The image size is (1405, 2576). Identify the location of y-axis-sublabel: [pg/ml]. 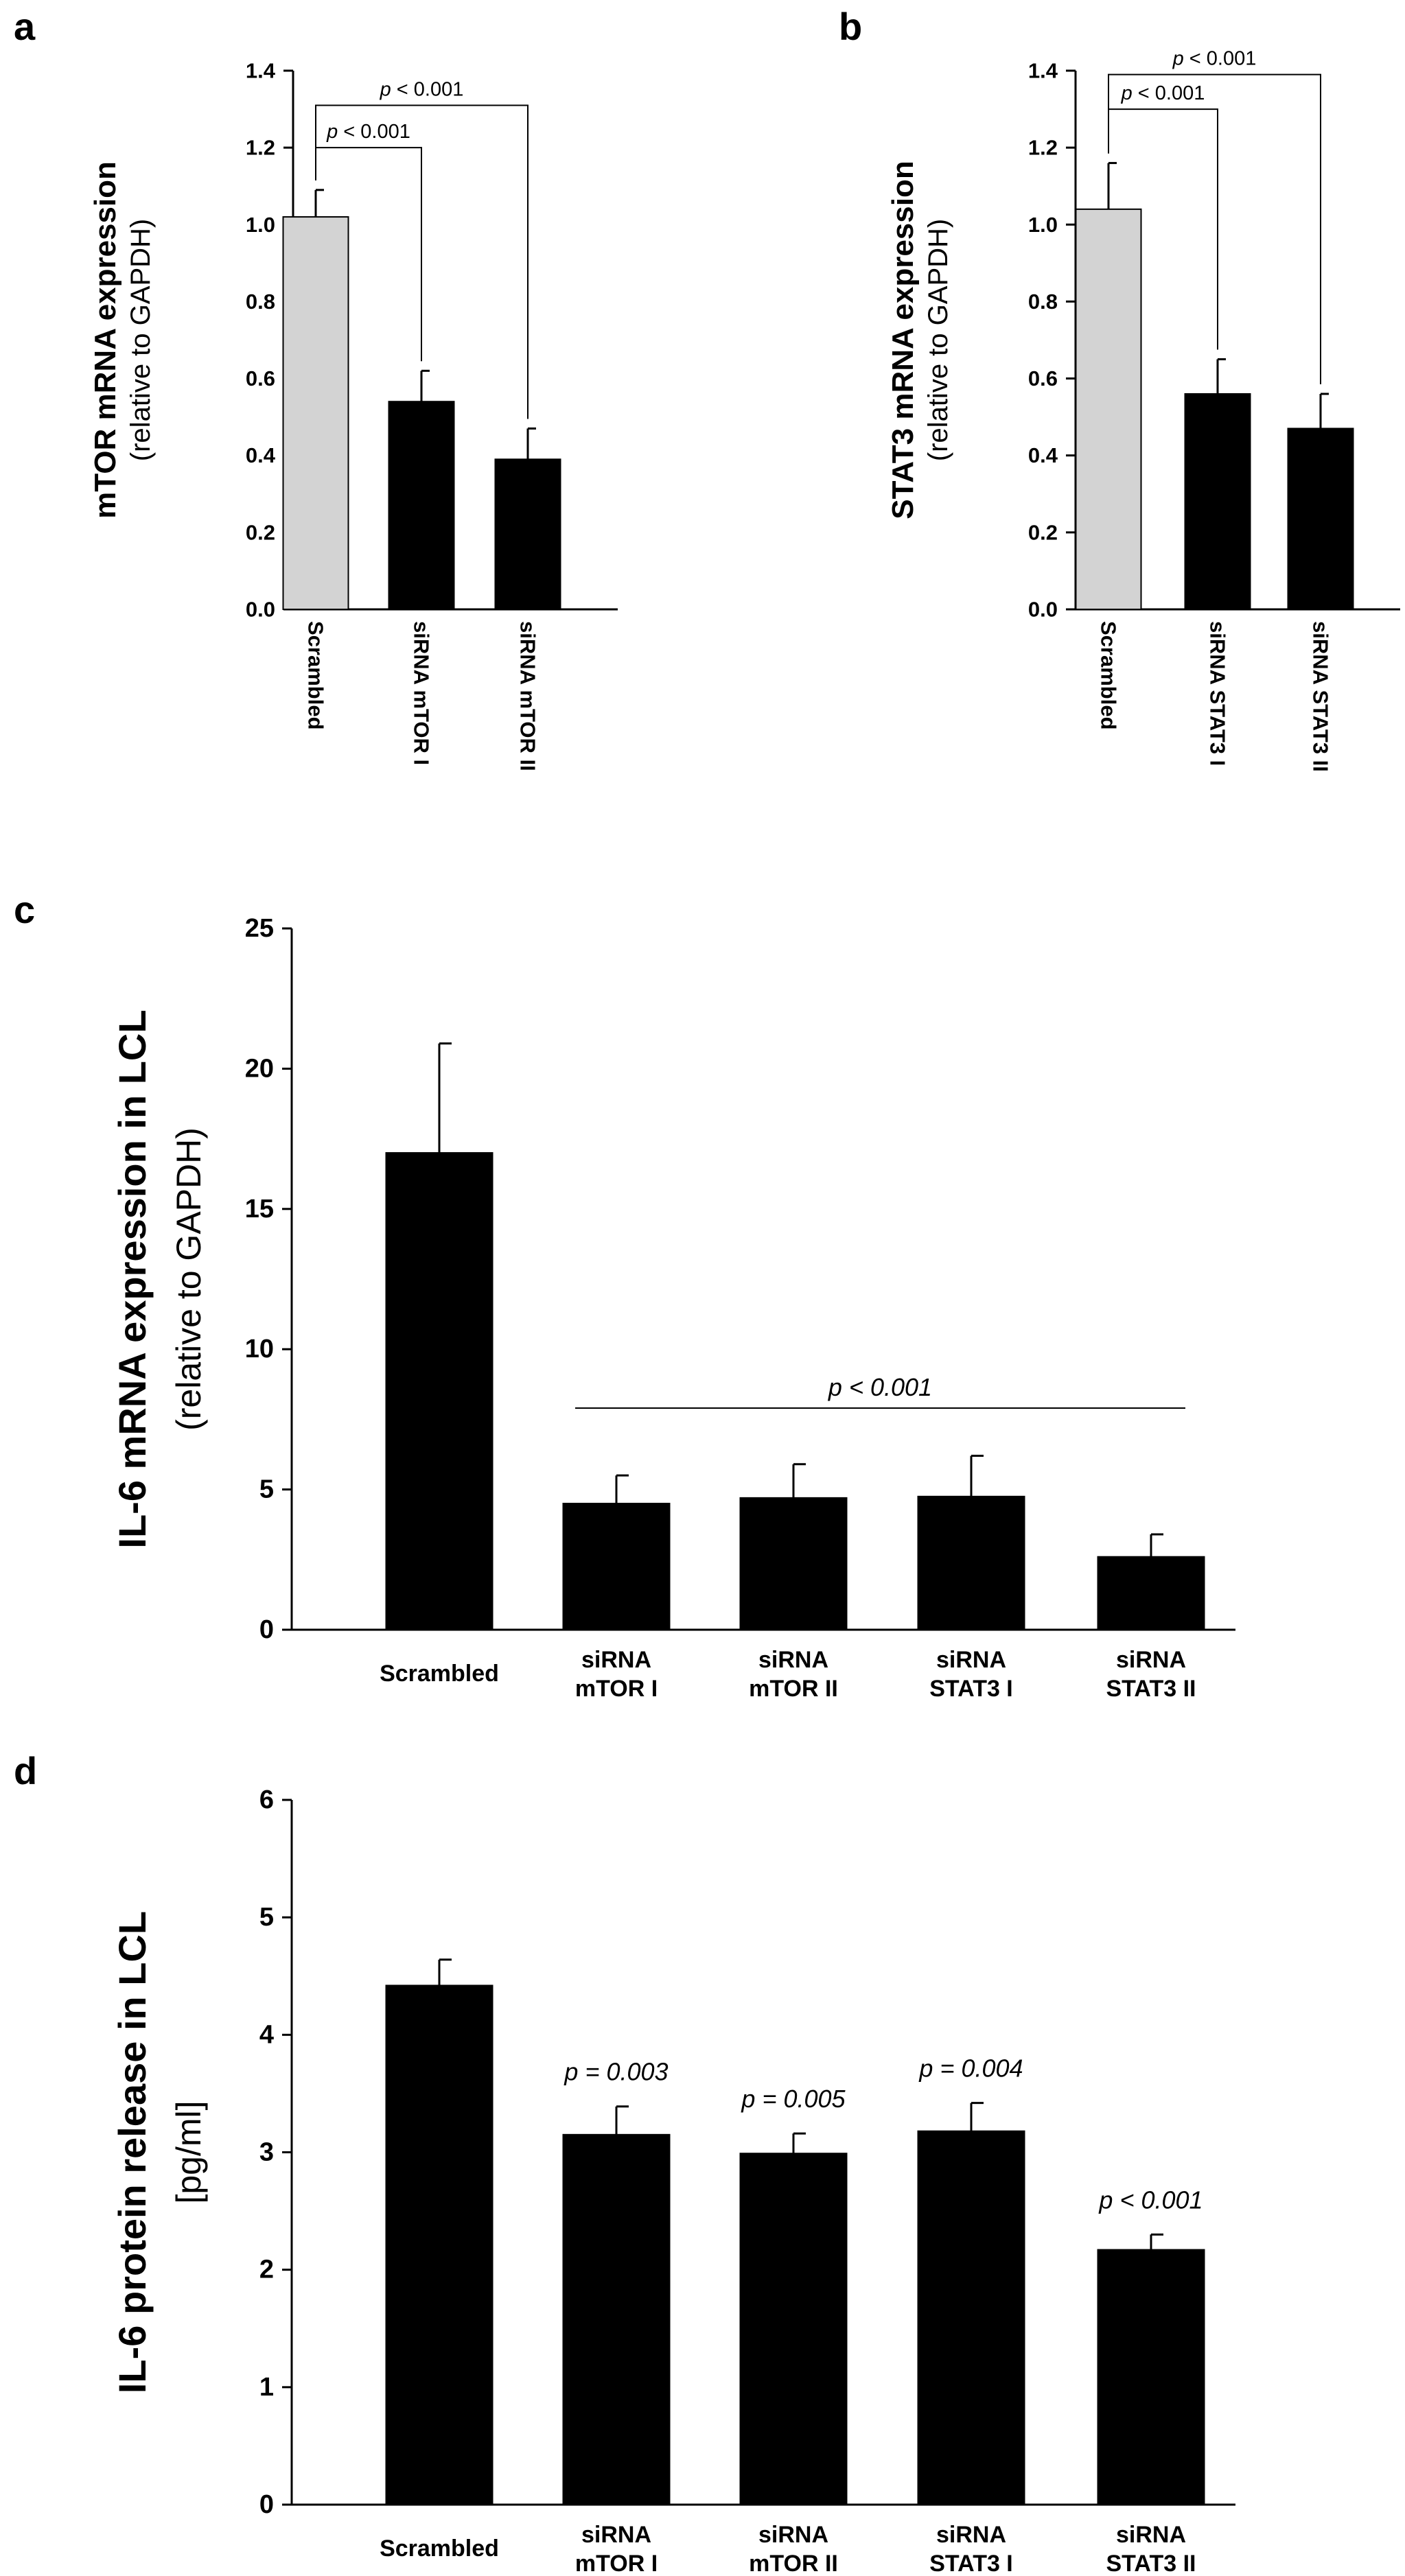
(189, 2151).